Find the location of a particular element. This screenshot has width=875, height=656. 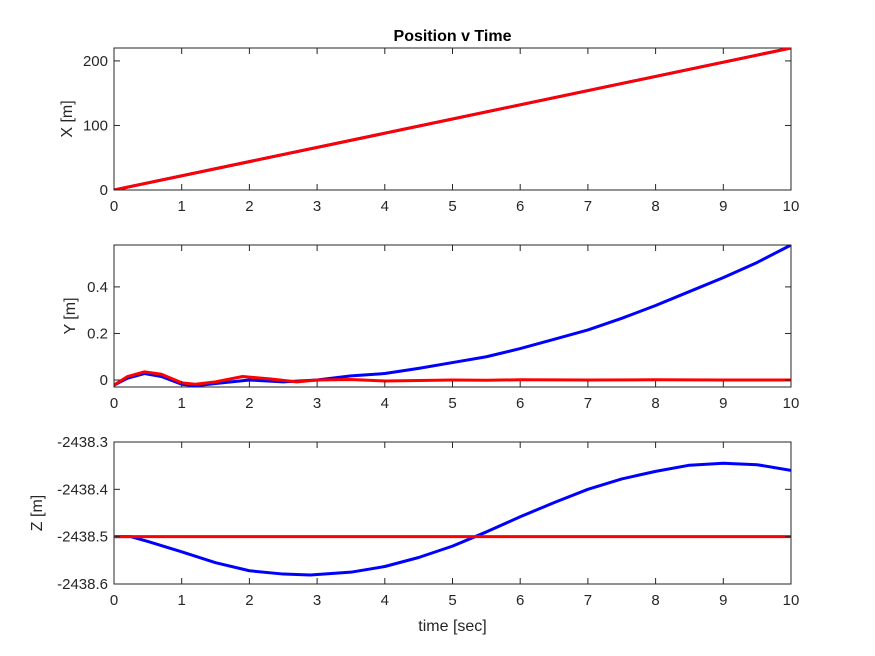

y-tick-label: 0.2 is located at coordinates (97, 333).